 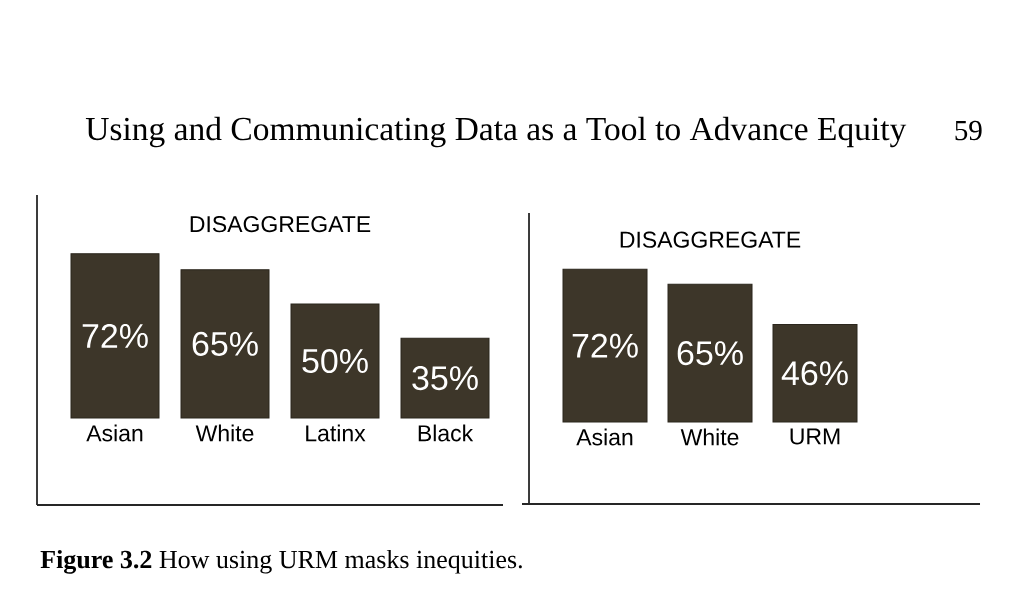 I want to click on x-tick-label: Black, so click(x=446, y=433).